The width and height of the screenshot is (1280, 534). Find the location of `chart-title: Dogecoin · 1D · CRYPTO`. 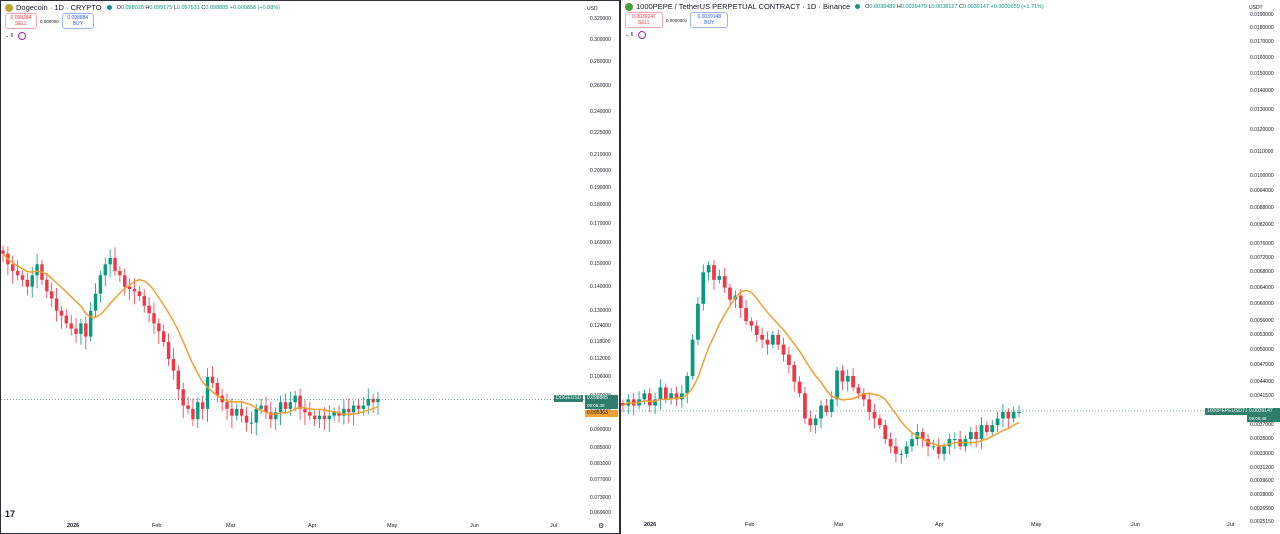

chart-title: Dogecoin · 1D · CRYPTO is located at coordinates (59, 7).